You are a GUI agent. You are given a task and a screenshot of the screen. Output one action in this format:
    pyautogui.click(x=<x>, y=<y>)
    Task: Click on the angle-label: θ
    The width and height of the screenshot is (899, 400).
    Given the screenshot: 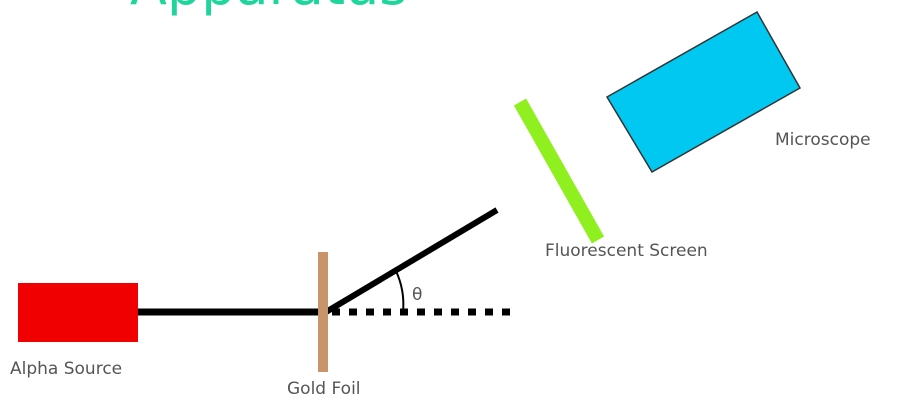 What is the action you would take?
    pyautogui.click(x=417, y=295)
    